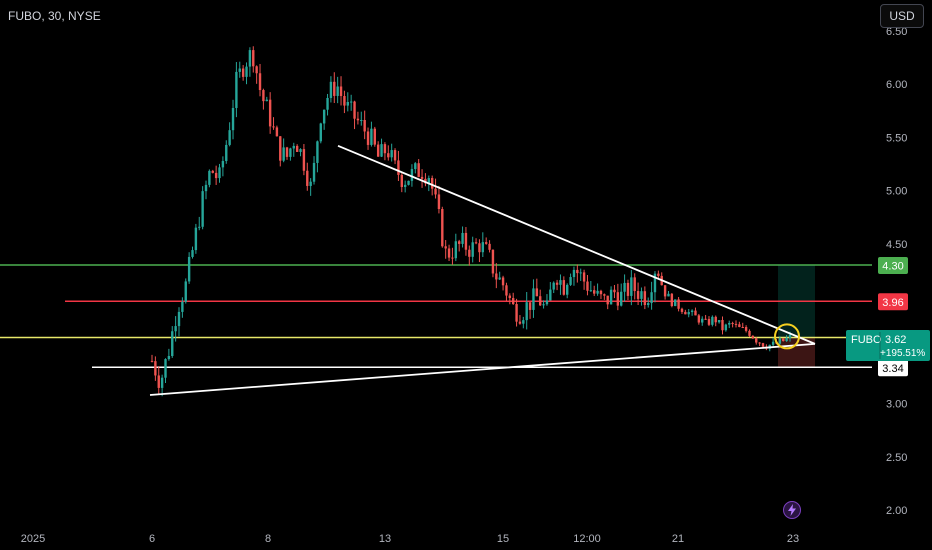  What do you see at coordinates (54, 16) in the screenshot?
I see `symbol-title: FUBO, 30, NYSE` at bounding box center [54, 16].